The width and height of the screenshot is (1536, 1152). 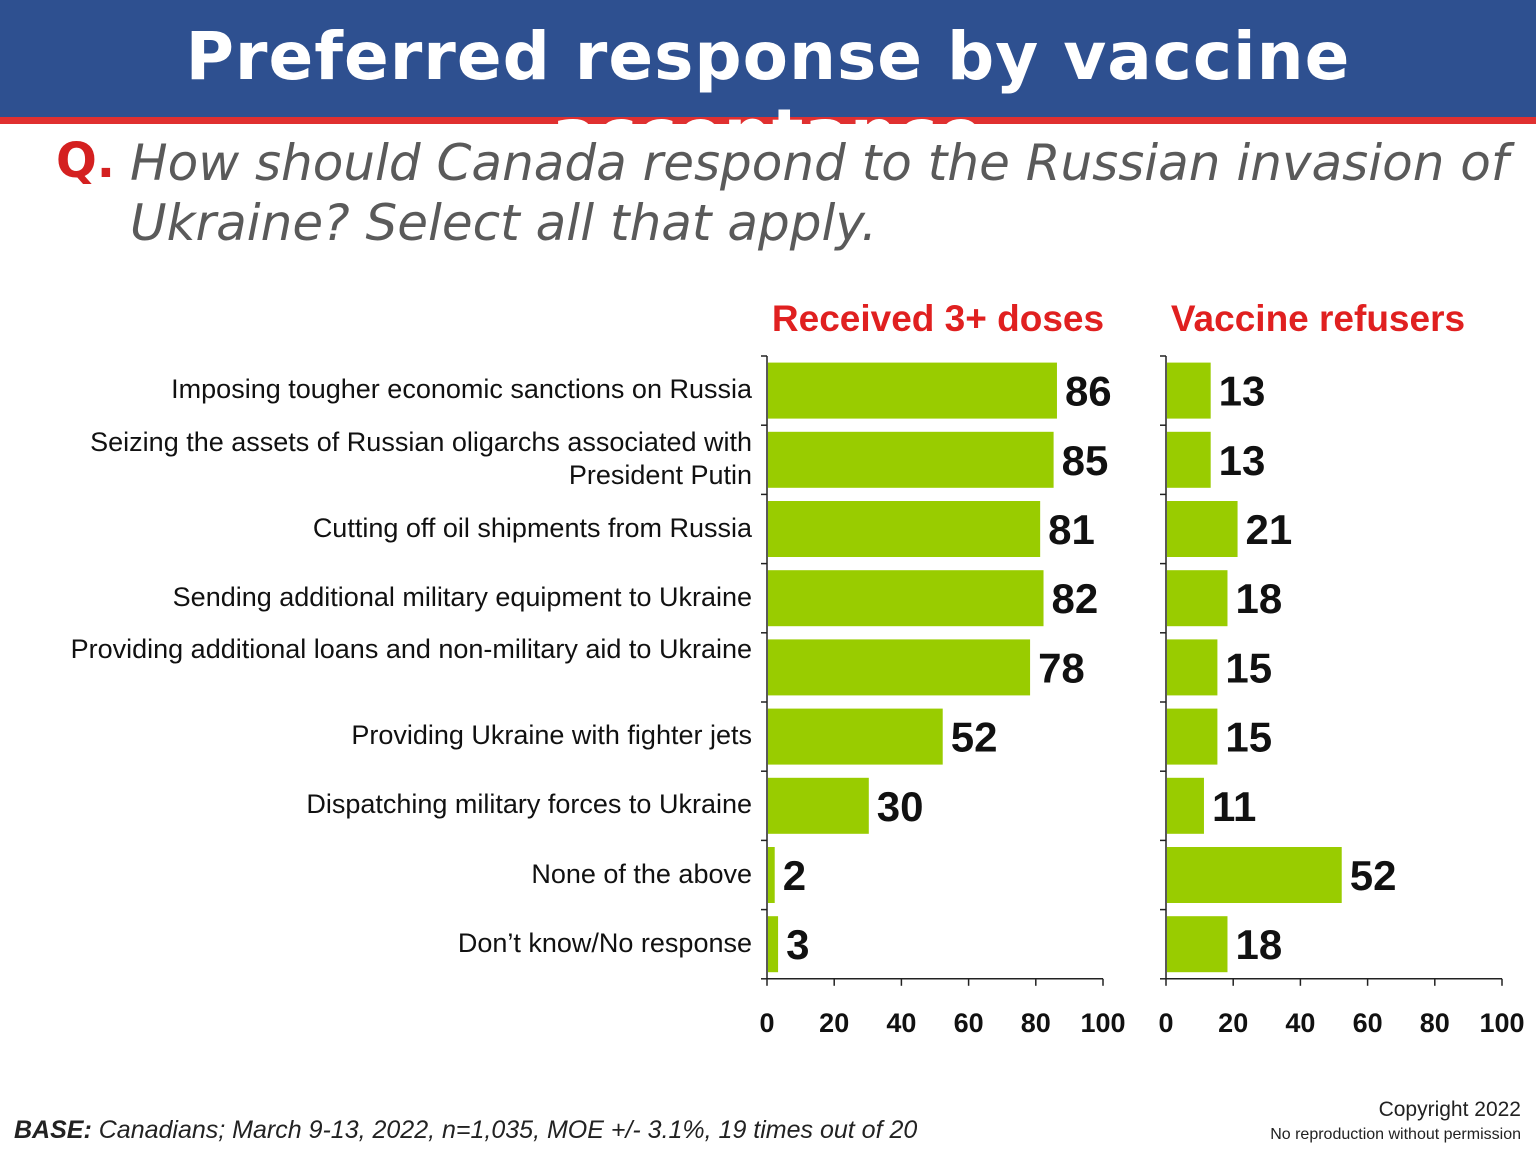 What do you see at coordinates (1061, 667) in the screenshot?
I see `data-label: 78` at bounding box center [1061, 667].